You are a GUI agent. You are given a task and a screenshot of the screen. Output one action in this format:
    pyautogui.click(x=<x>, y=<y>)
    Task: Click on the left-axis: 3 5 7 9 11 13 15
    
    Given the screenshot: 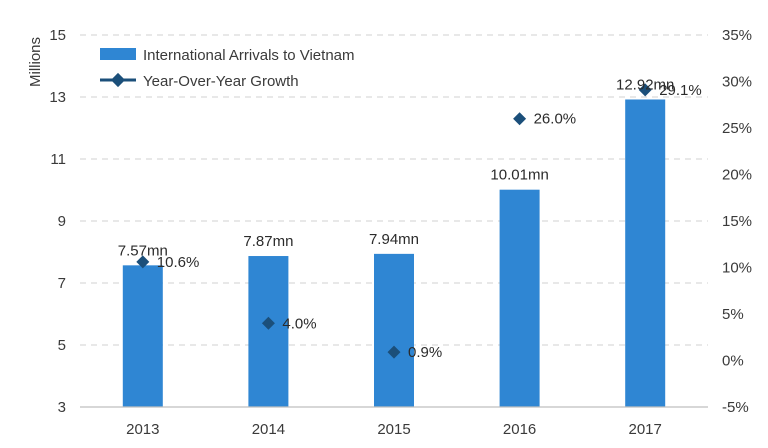 What is the action you would take?
    pyautogui.click(x=57, y=221)
    